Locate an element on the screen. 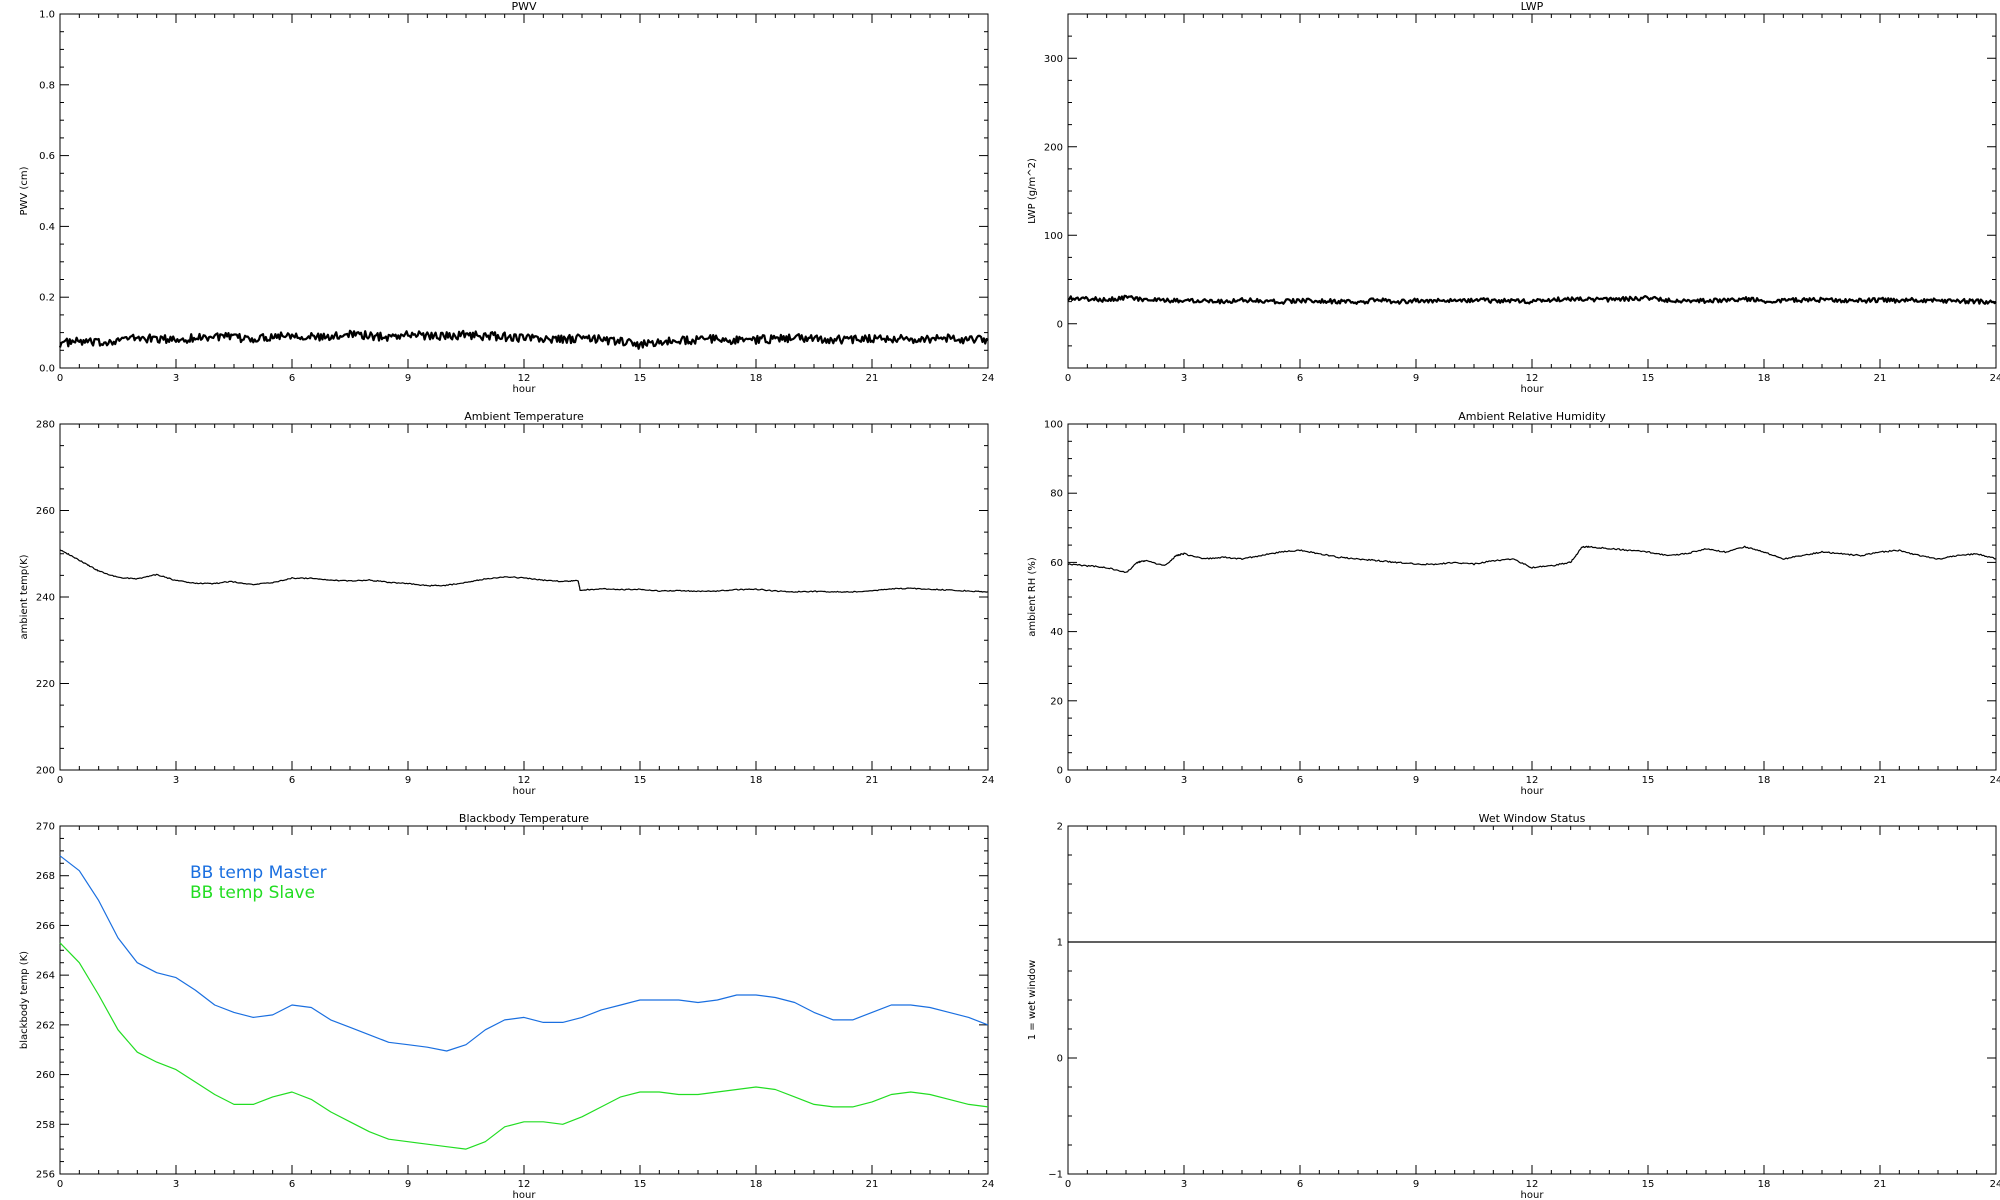 The width and height of the screenshot is (2000, 1200). y-axis-label: blackbody temp (K) is located at coordinates (24, 1000).